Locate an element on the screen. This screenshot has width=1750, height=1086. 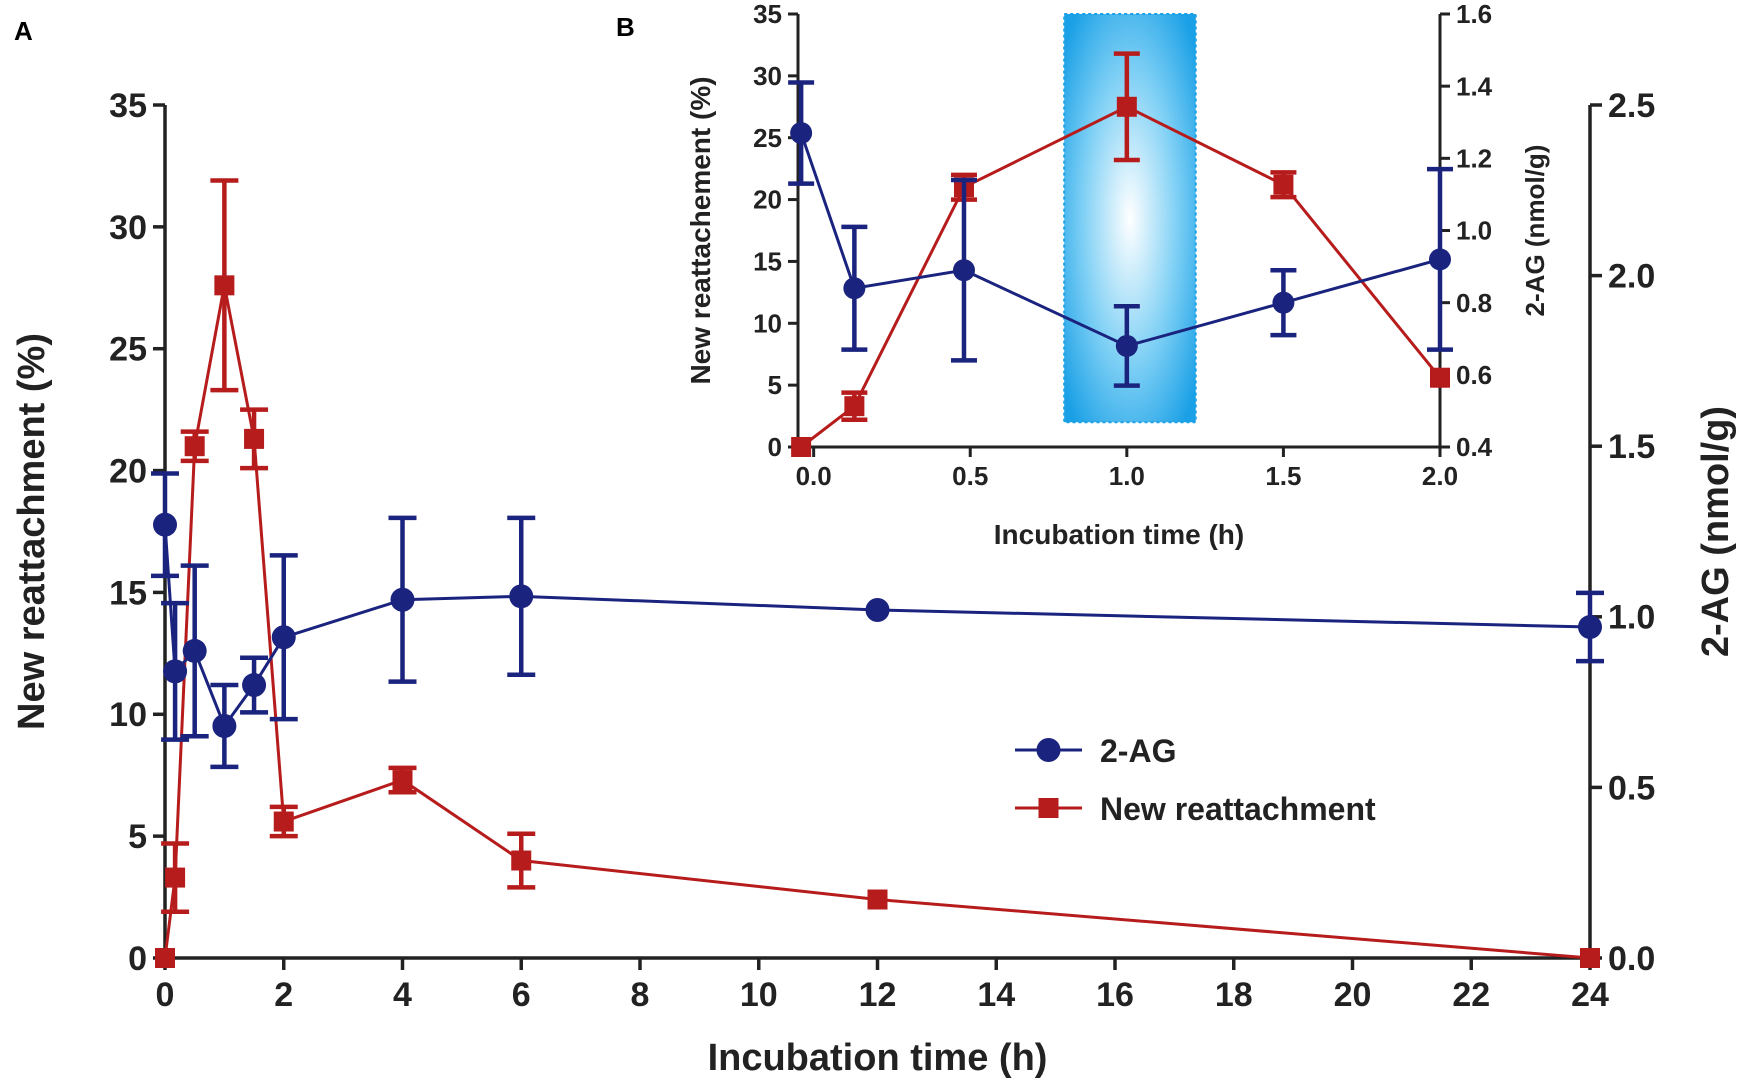
right-y-tick-label: 2.5 is located at coordinates (1631, 106).